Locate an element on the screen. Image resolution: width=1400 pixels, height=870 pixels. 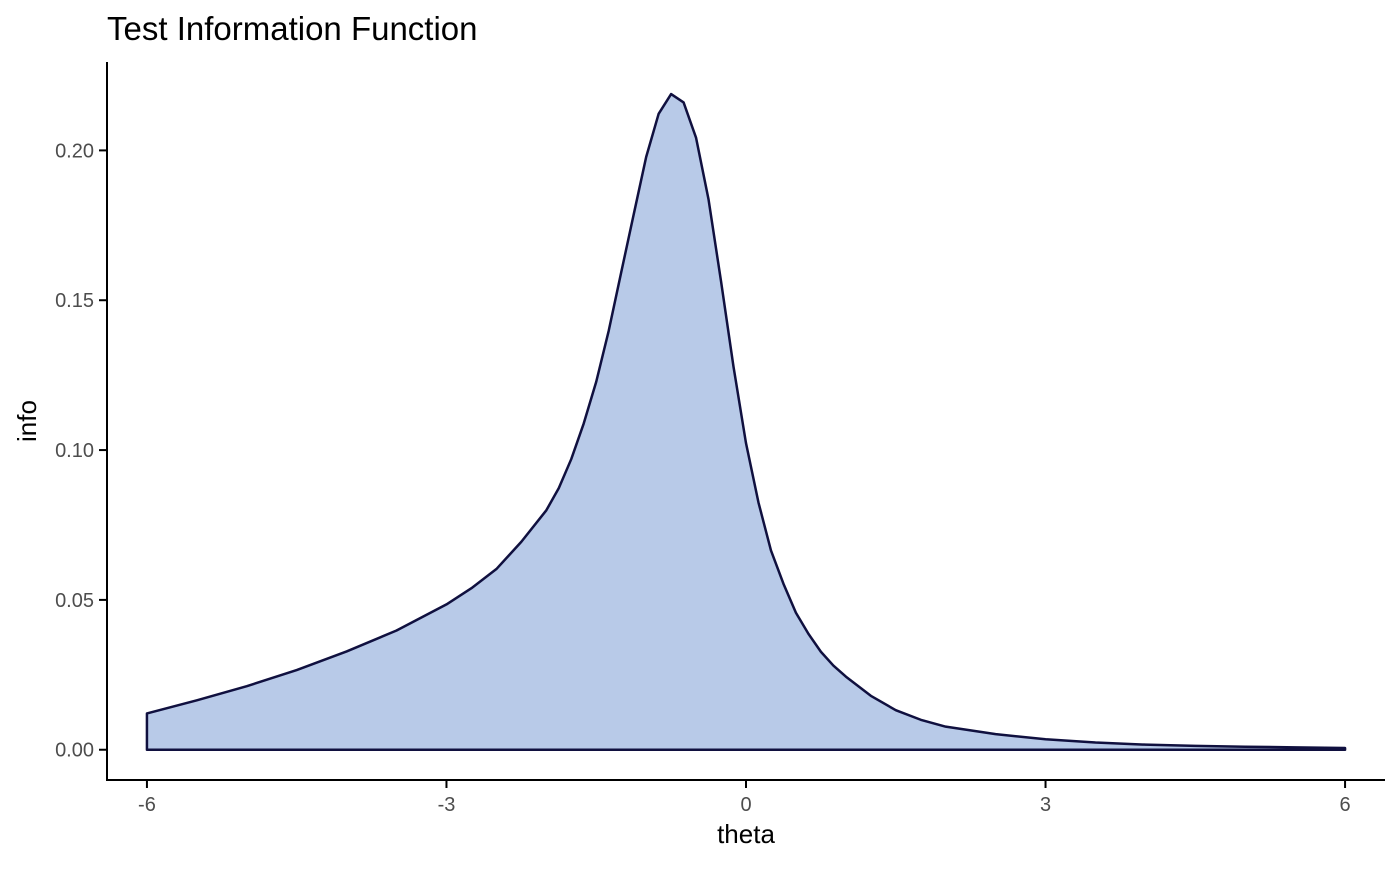
x-tick-label: -6 is located at coordinates (147, 805).